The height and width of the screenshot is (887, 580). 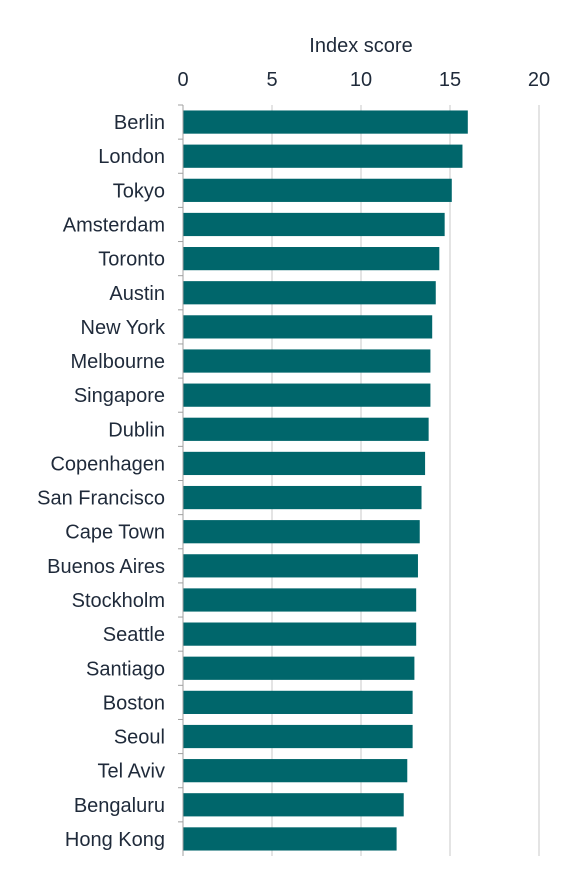 I want to click on category-label-new-york: New York, so click(x=123, y=328).